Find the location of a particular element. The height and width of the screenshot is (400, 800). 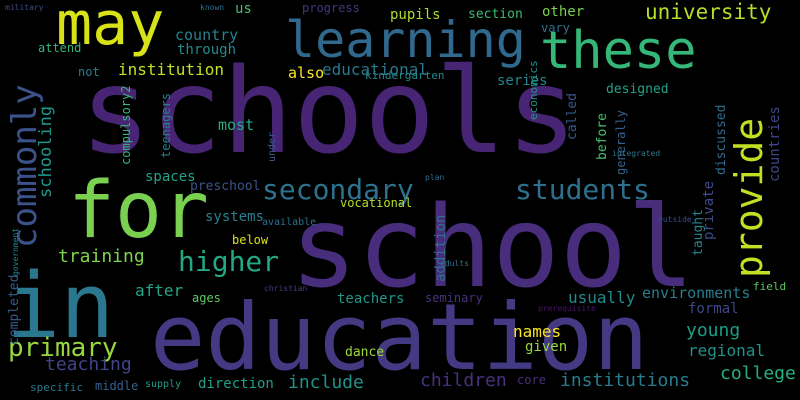

word-military: military is located at coordinates (24, 7).